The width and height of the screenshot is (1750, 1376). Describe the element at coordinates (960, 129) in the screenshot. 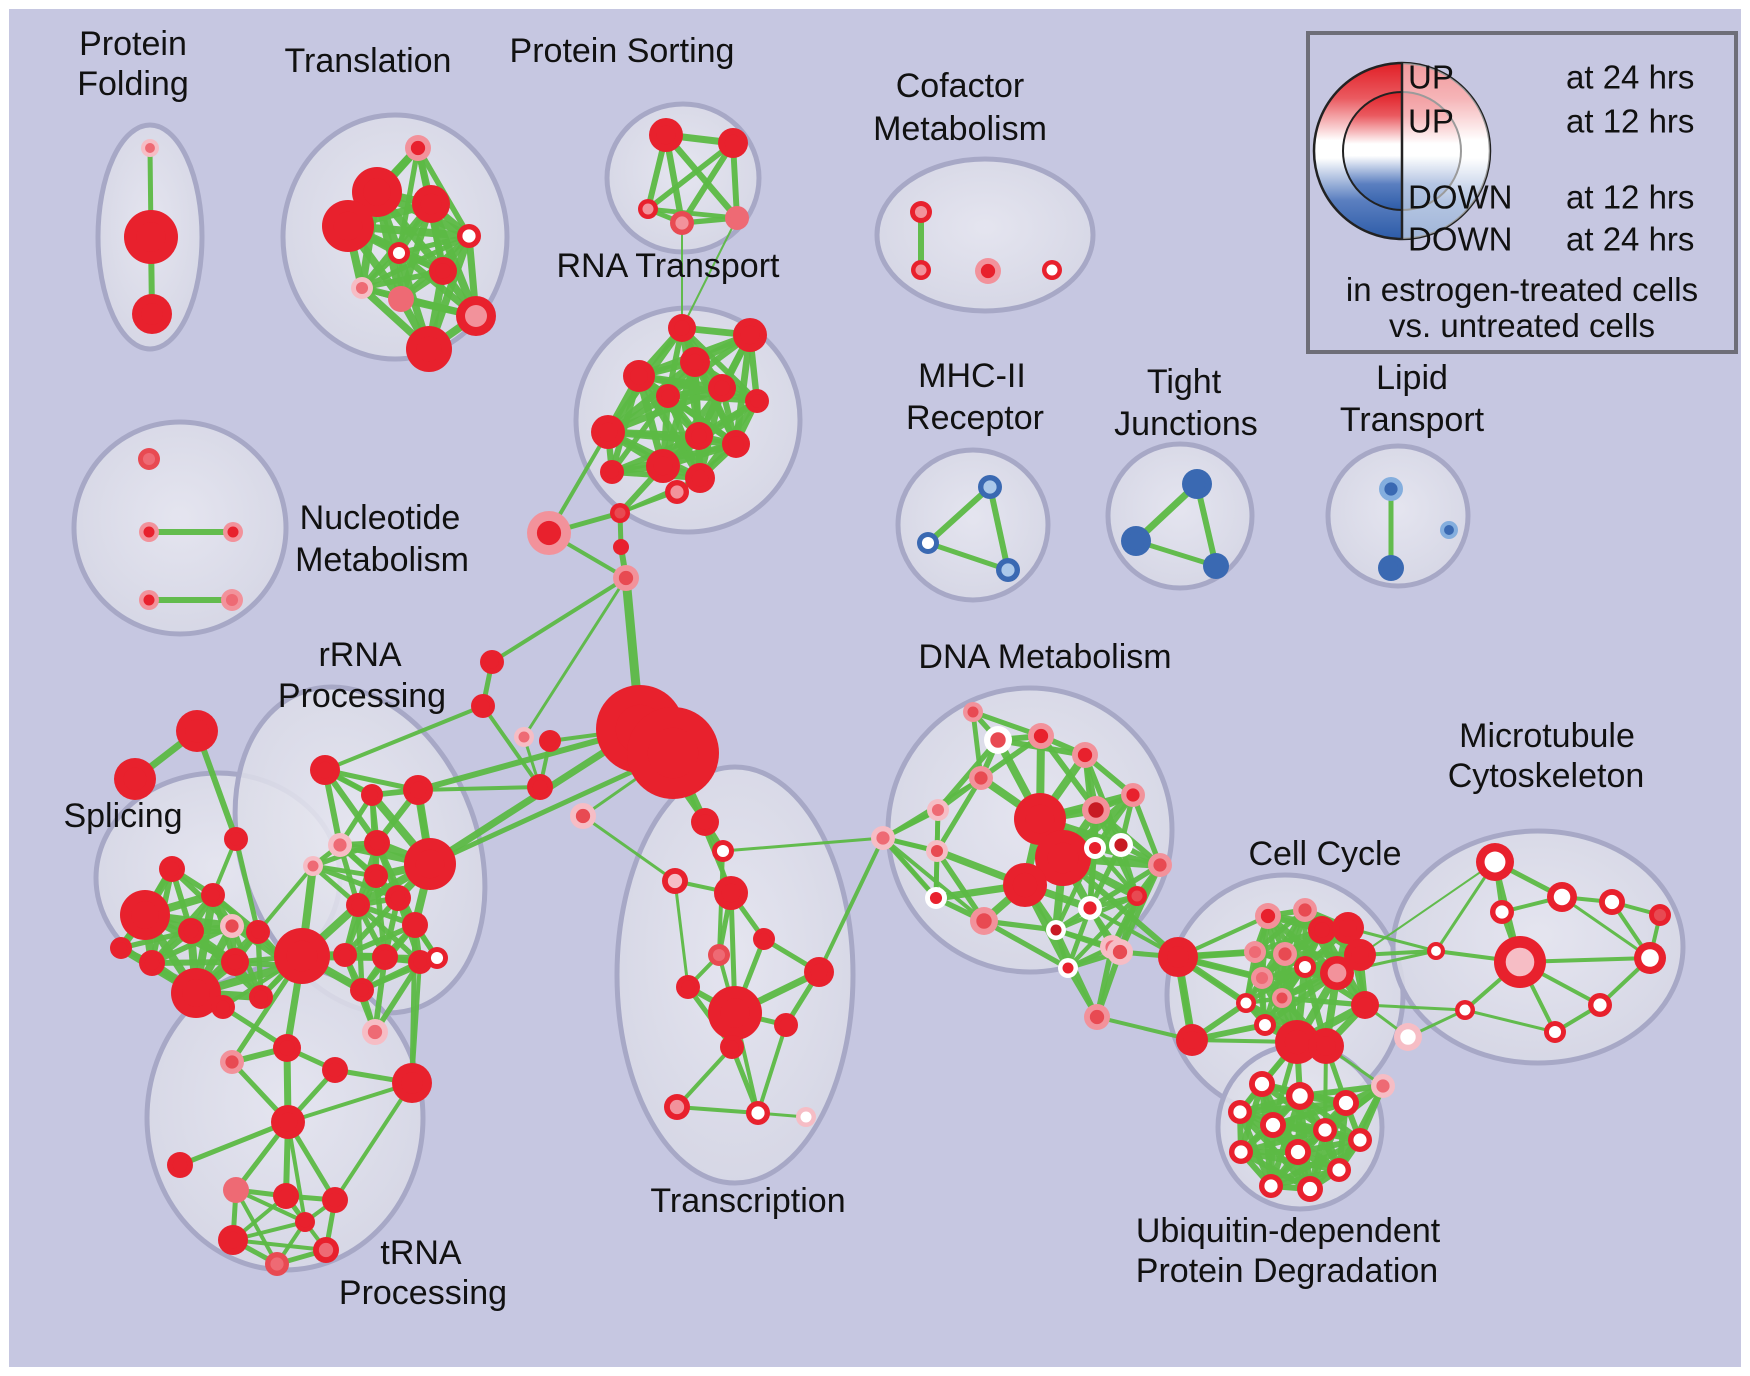

I see `cluster-cofactor-metabolism-label: Metabolism` at that location.